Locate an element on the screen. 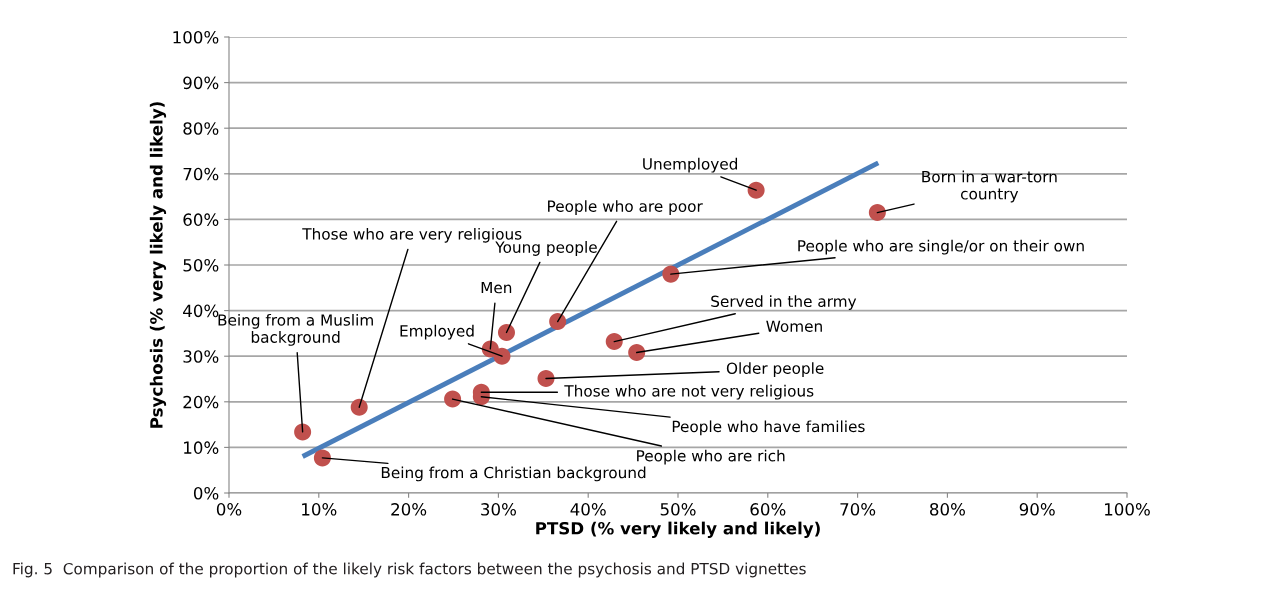 The height and width of the screenshot is (597, 1287). annotation: People who are rich is located at coordinates (711, 457).